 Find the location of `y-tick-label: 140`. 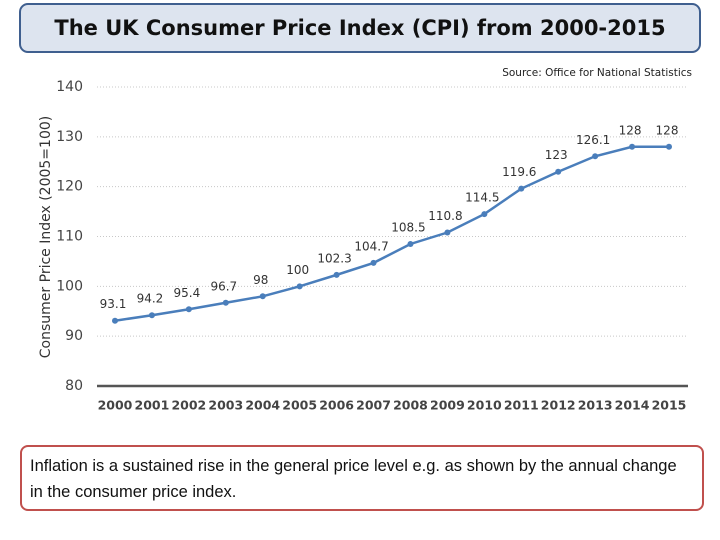

y-tick-label: 140 is located at coordinates (69, 87).